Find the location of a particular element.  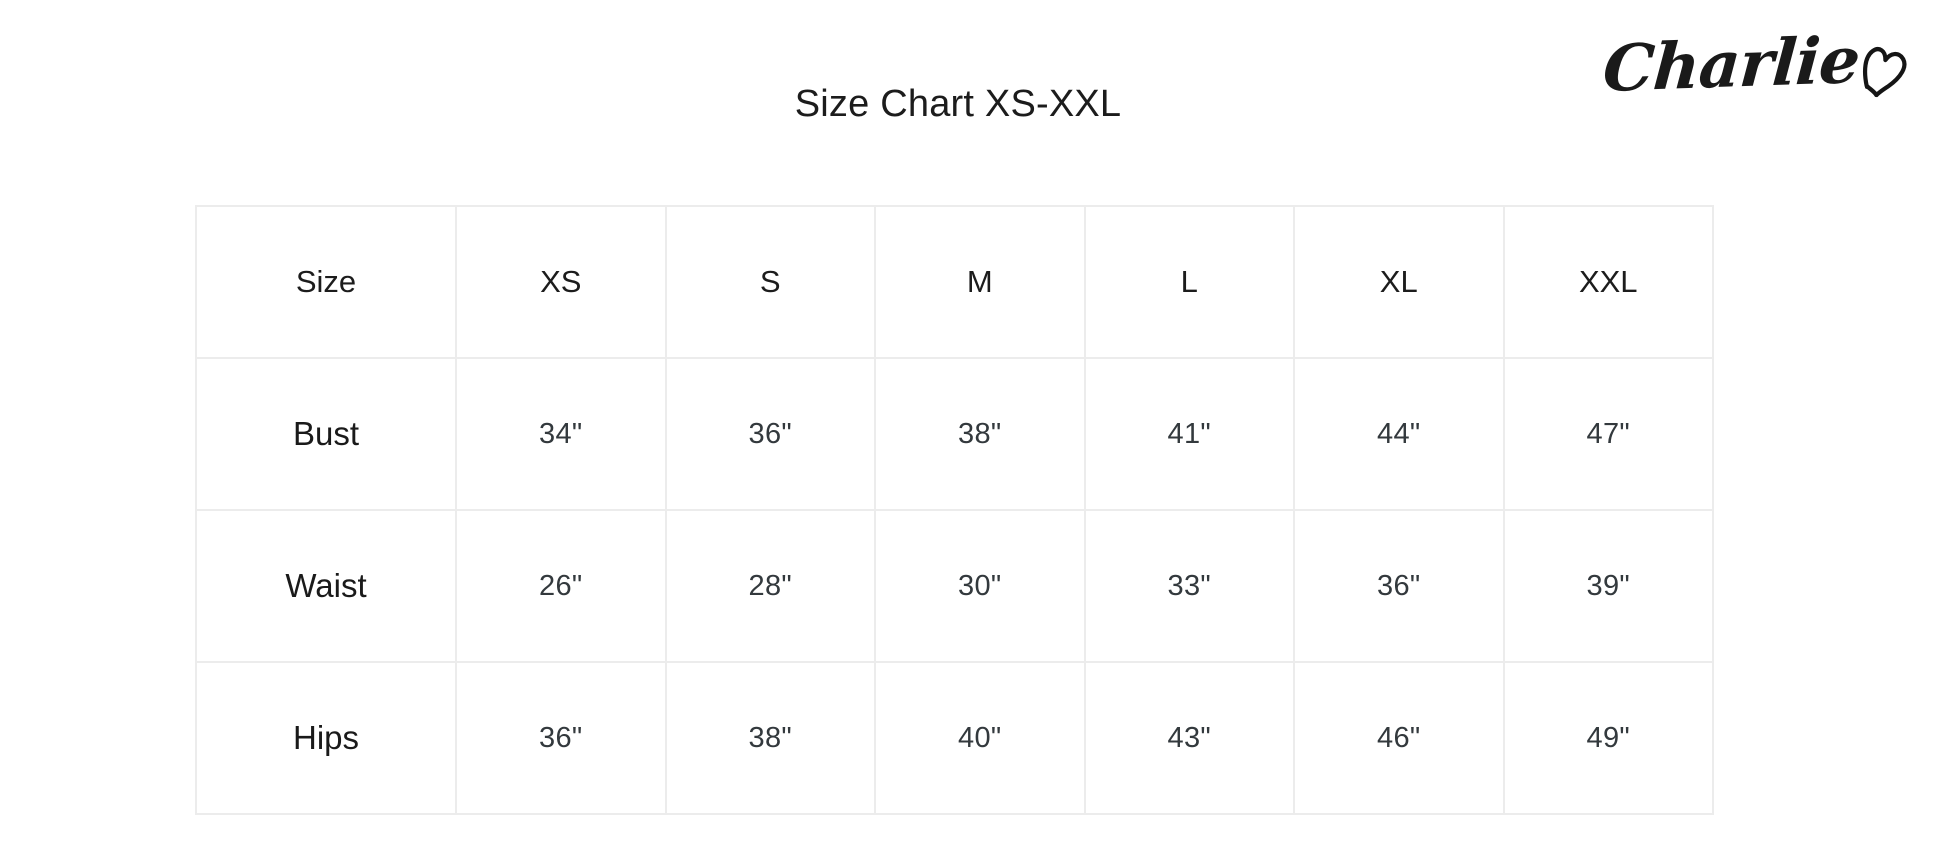

column-header-m: M is located at coordinates (980, 282).